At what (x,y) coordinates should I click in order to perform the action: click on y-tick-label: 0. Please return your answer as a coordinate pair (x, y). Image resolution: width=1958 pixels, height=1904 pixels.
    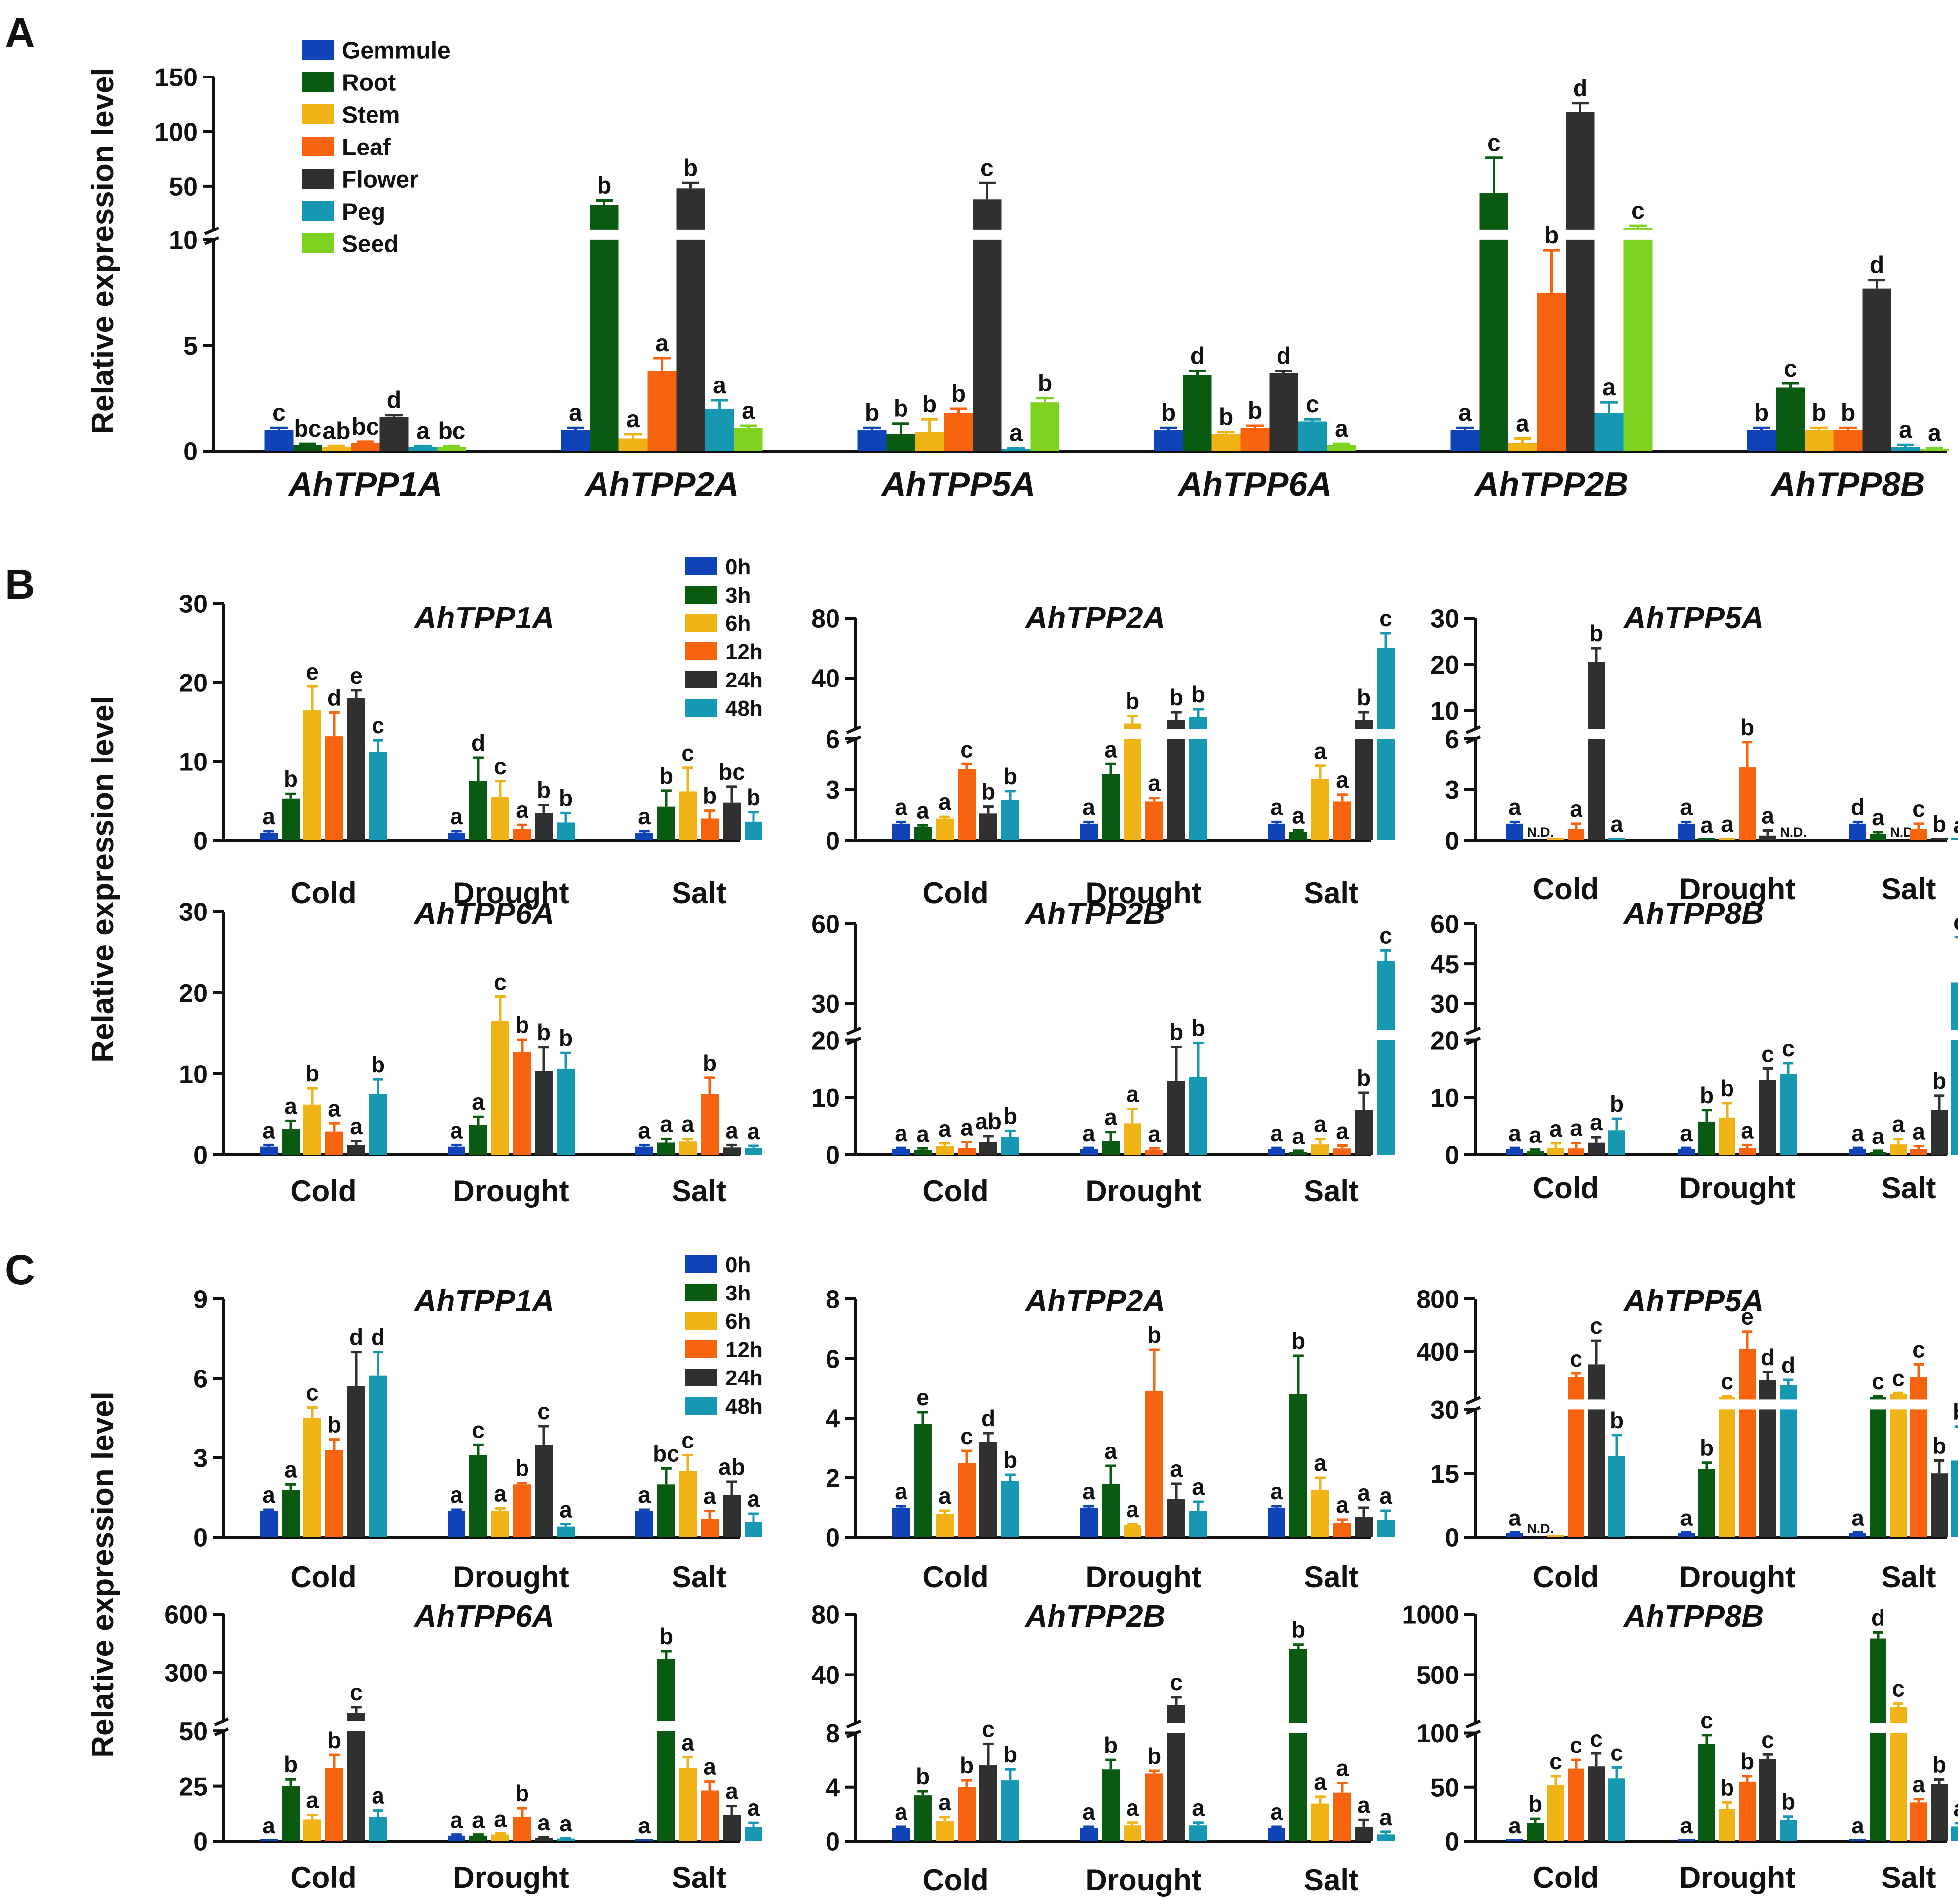
    Looking at the image, I should click on (200, 1843).